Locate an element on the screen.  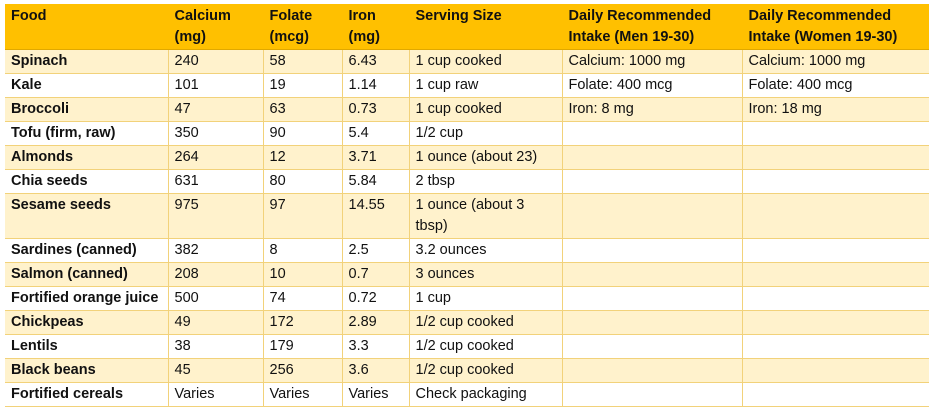
food-name-cell: Black beans is located at coordinates (87, 370).